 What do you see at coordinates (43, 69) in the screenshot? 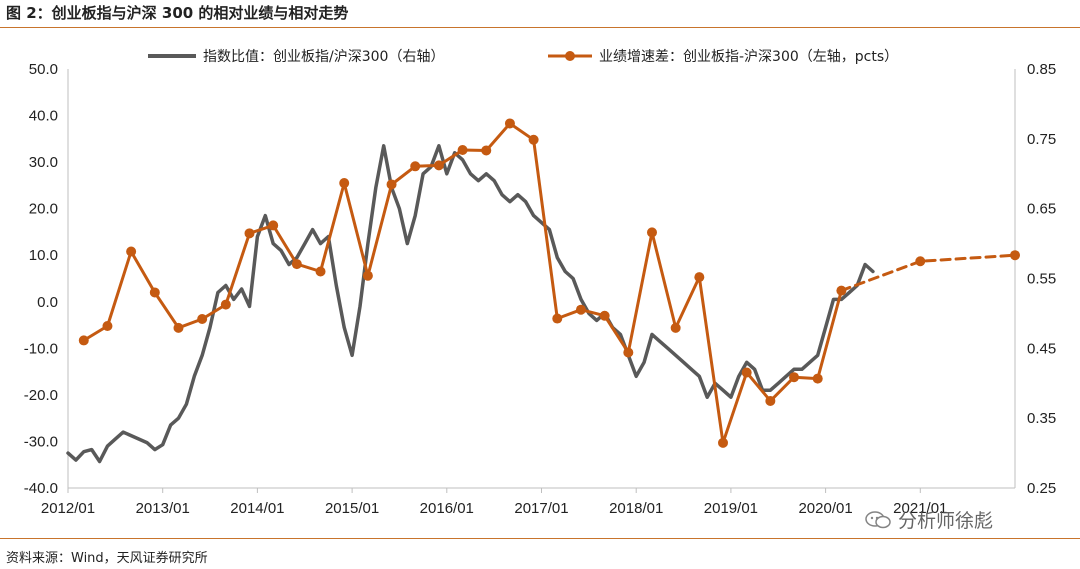
I see `y-left-tick-label: 50.0` at bounding box center [43, 69].